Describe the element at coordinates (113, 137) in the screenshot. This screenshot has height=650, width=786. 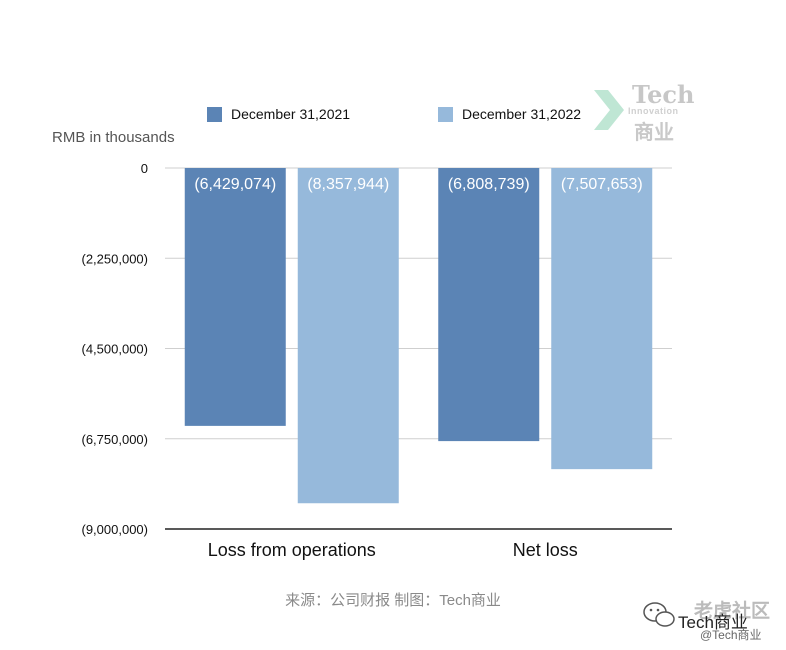
I see `y-axis-label: RMB in thousands` at that location.